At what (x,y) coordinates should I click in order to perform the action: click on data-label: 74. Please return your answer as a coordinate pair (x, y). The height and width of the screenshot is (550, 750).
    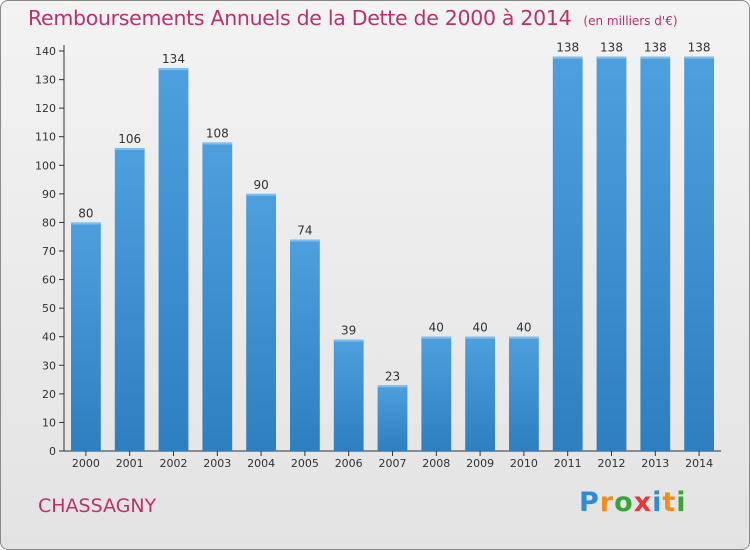
    Looking at the image, I should click on (304, 231).